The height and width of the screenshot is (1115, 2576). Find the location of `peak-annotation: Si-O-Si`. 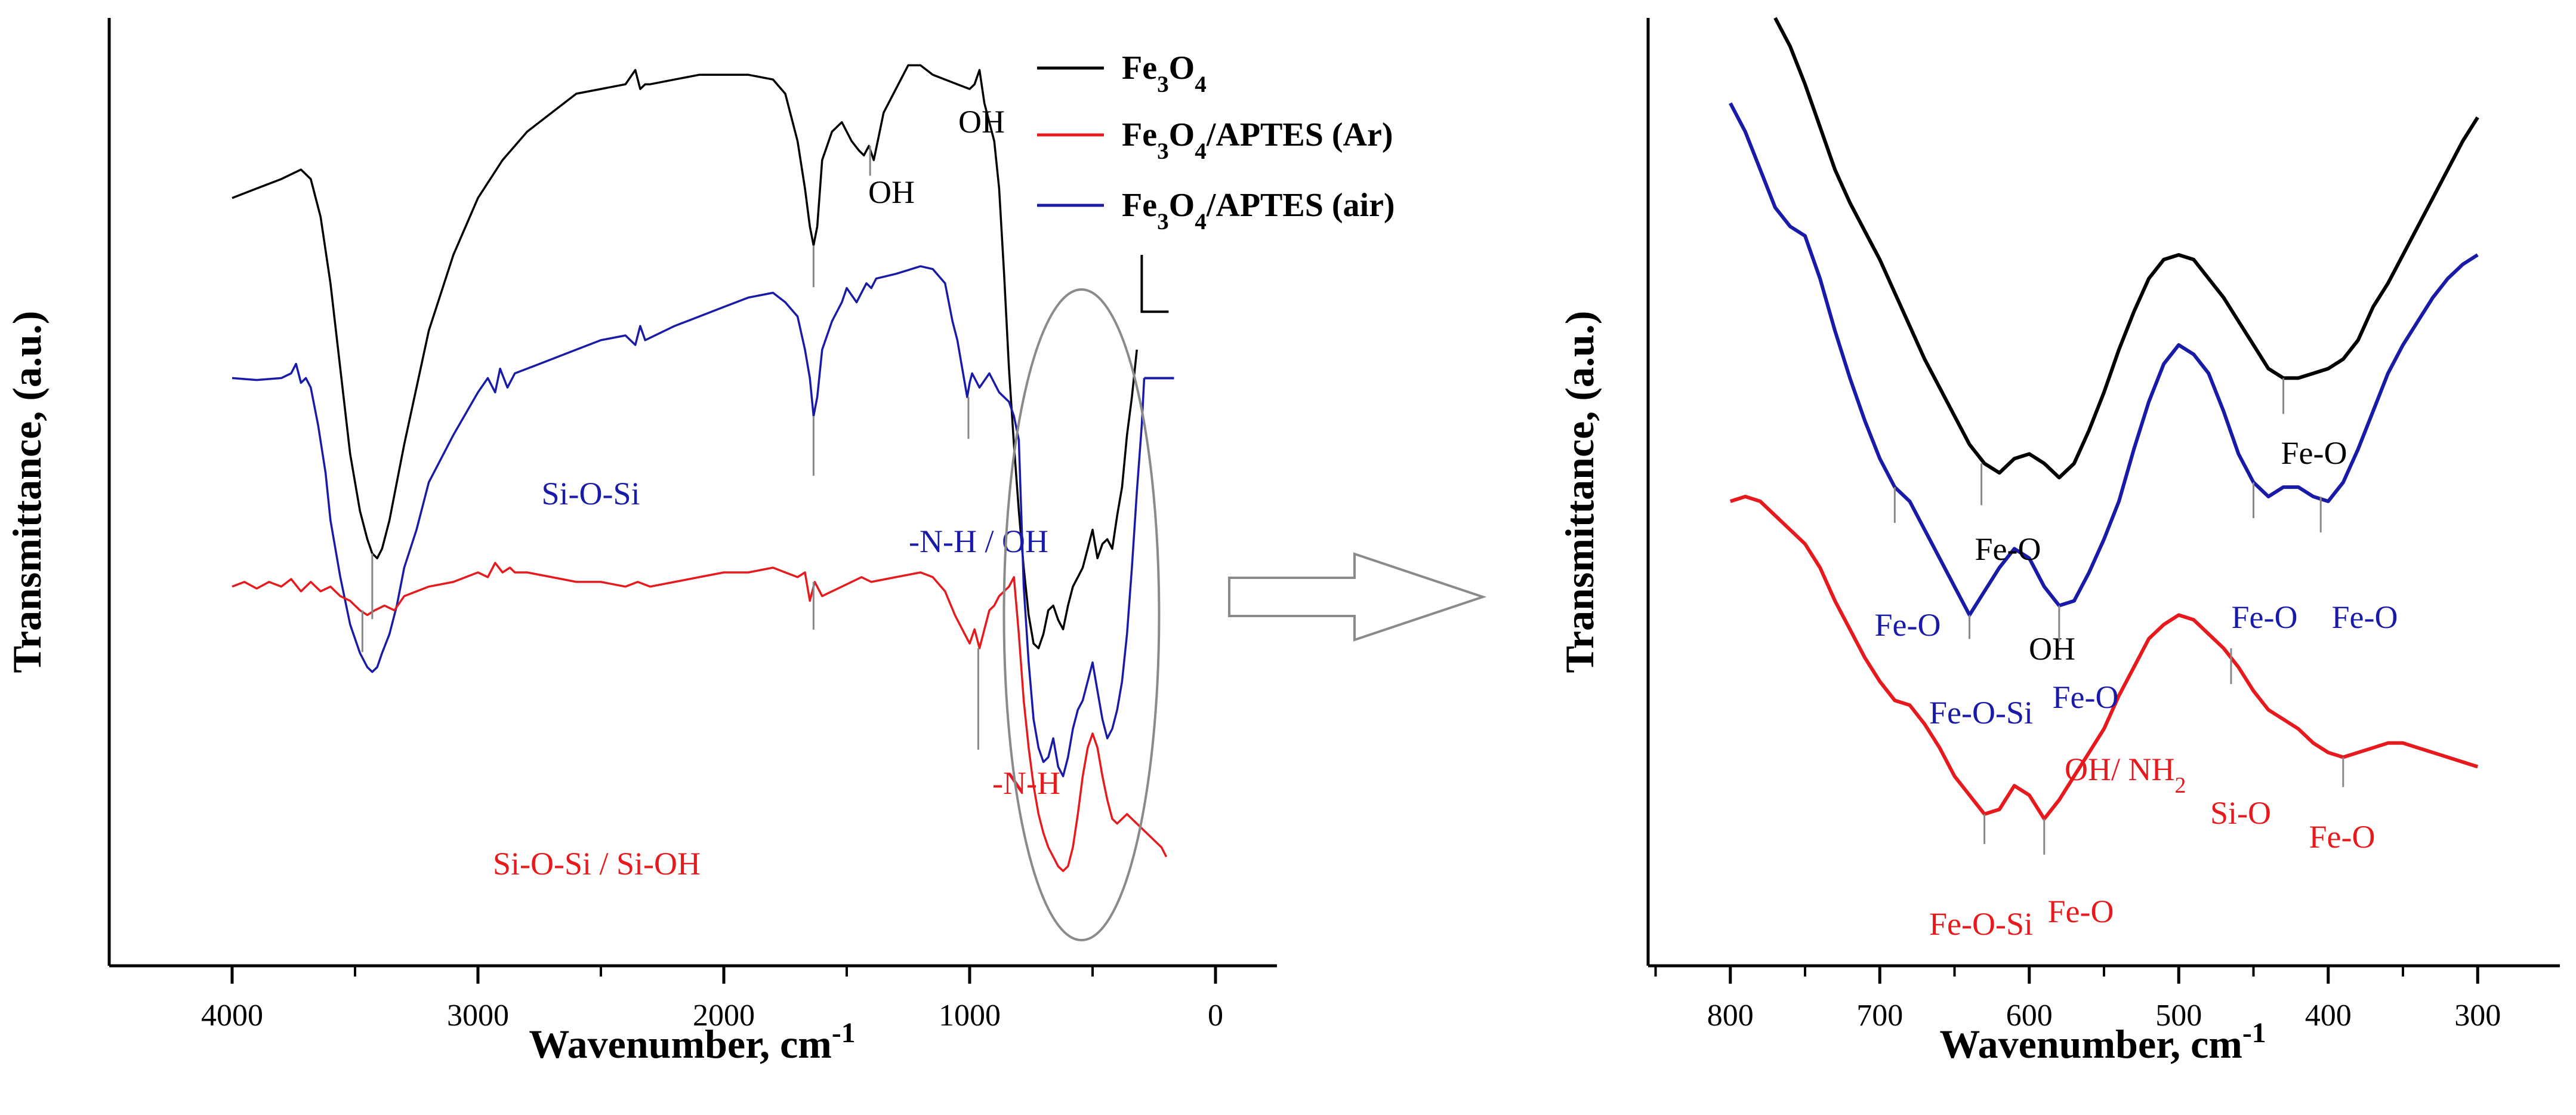

peak-annotation: Si-O-Si is located at coordinates (590, 494).